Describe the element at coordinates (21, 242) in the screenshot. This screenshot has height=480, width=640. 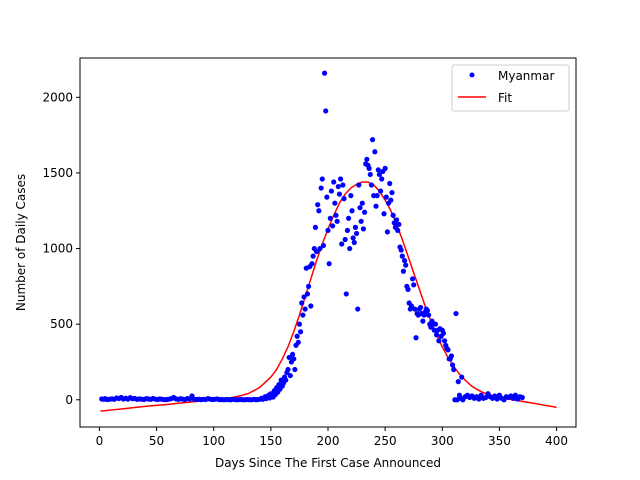
I see `y-axis-label: Number of Daily Cases` at that location.